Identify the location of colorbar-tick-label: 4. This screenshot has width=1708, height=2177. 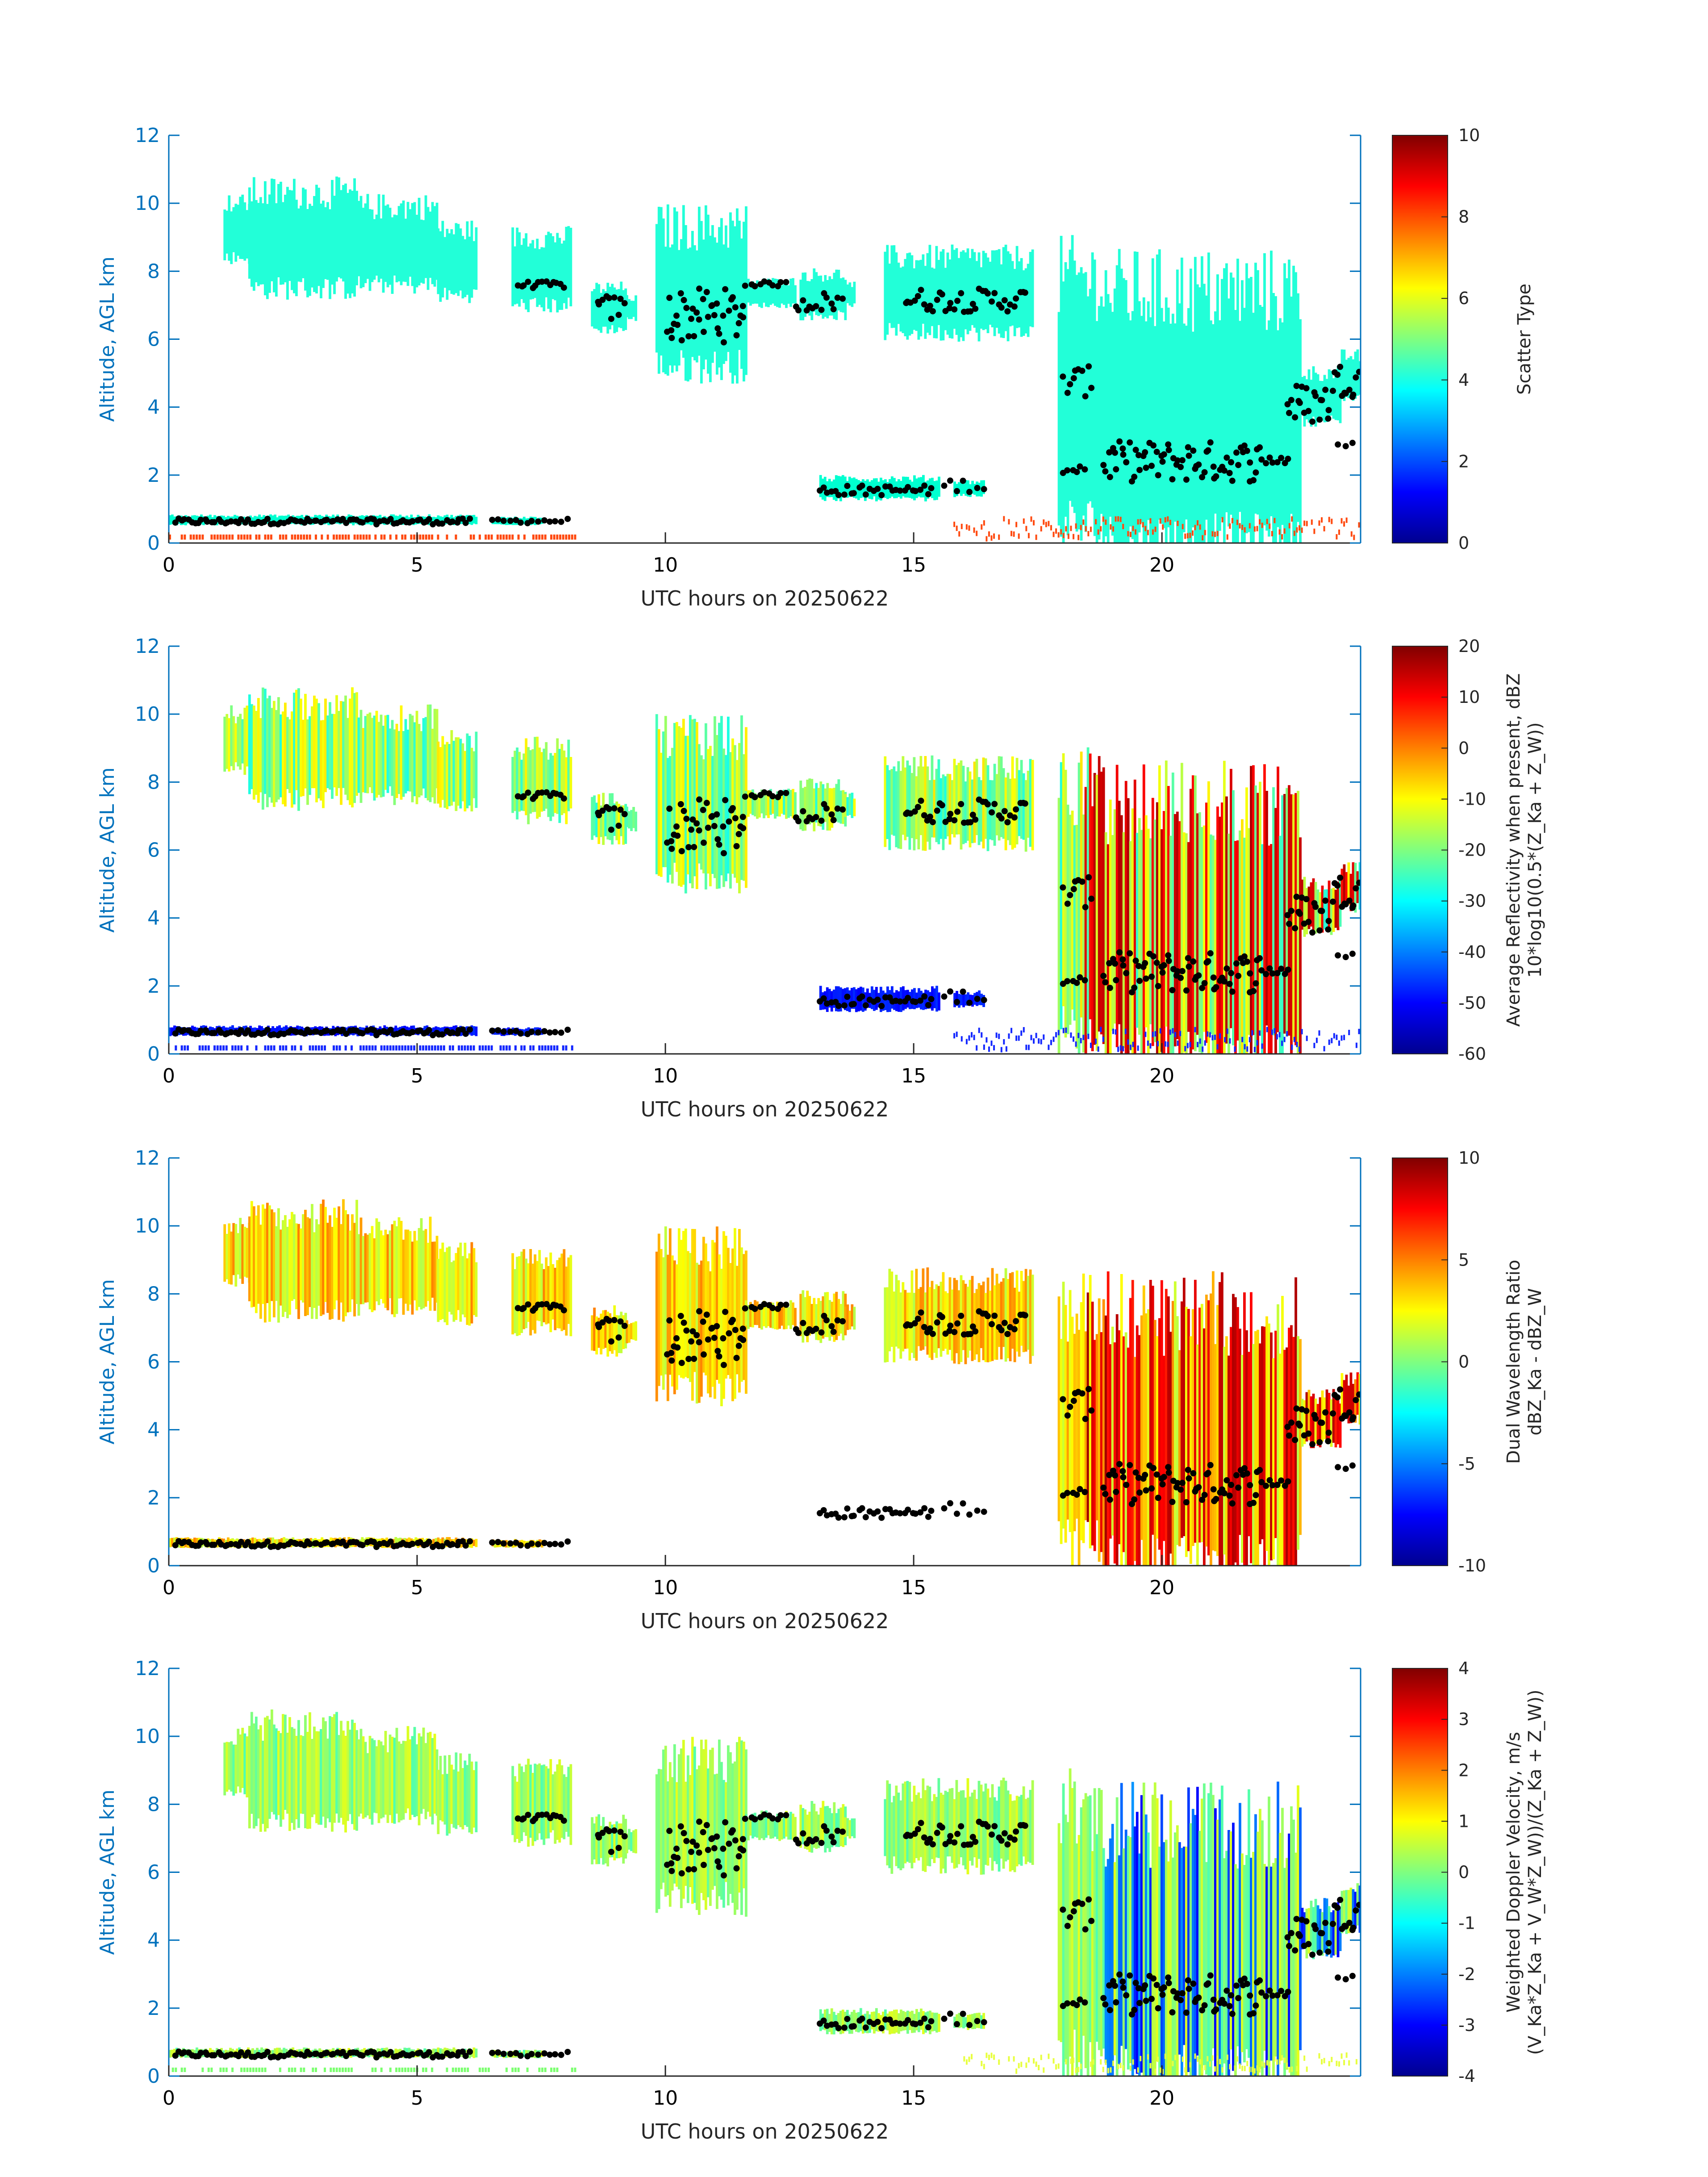
(1463, 380).